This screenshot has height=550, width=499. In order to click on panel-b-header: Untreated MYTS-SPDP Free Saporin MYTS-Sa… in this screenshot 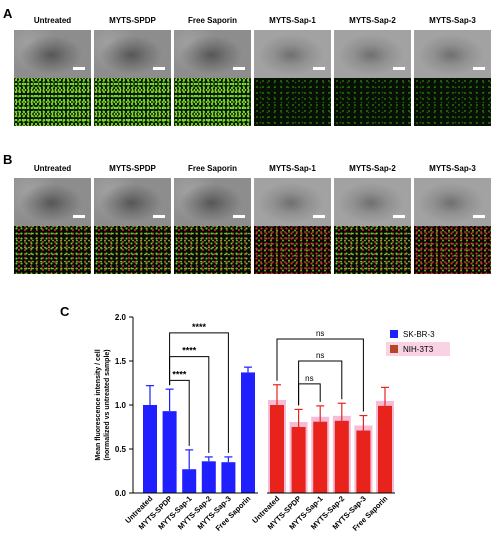, I will do `click(255, 172)`.